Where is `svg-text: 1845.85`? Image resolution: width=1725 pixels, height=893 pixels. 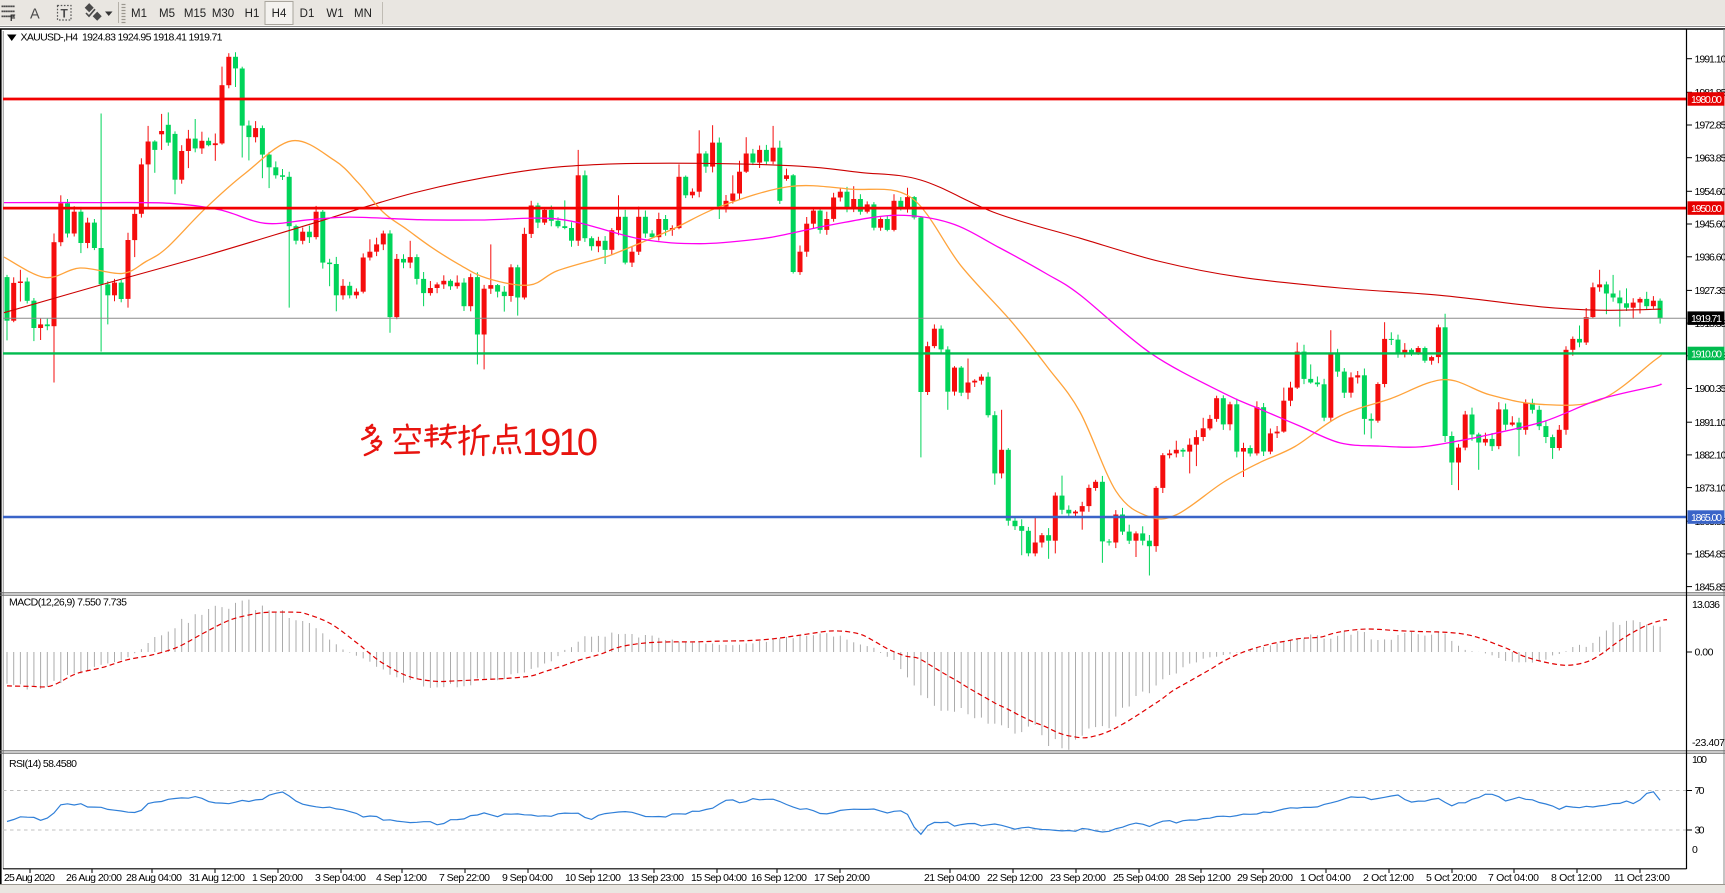 svg-text: 1845.85 is located at coordinates (1710, 587).